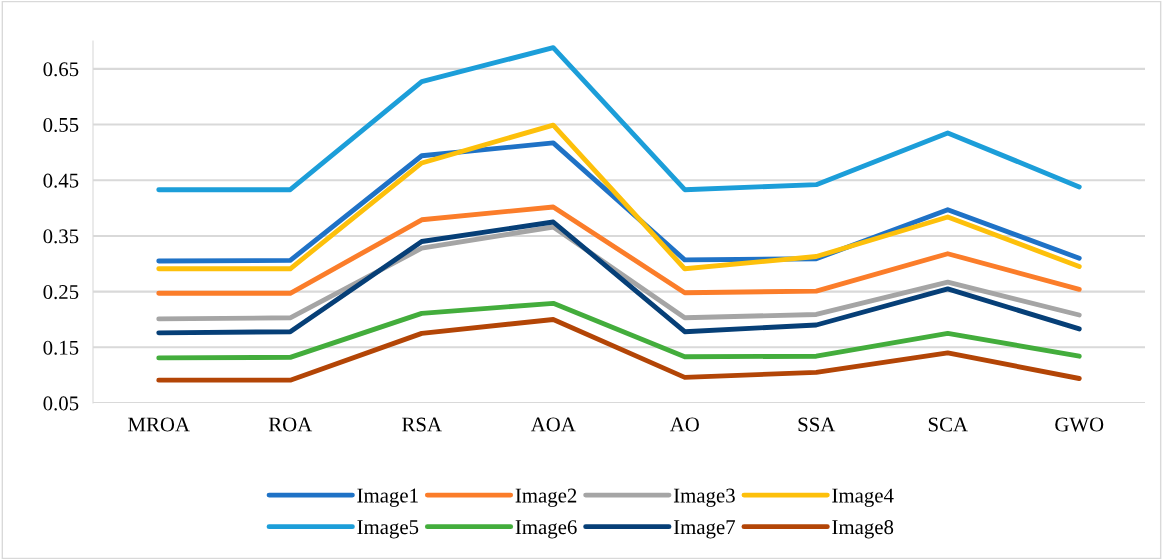  I want to click on x-tick-label: SCA, so click(948, 424).